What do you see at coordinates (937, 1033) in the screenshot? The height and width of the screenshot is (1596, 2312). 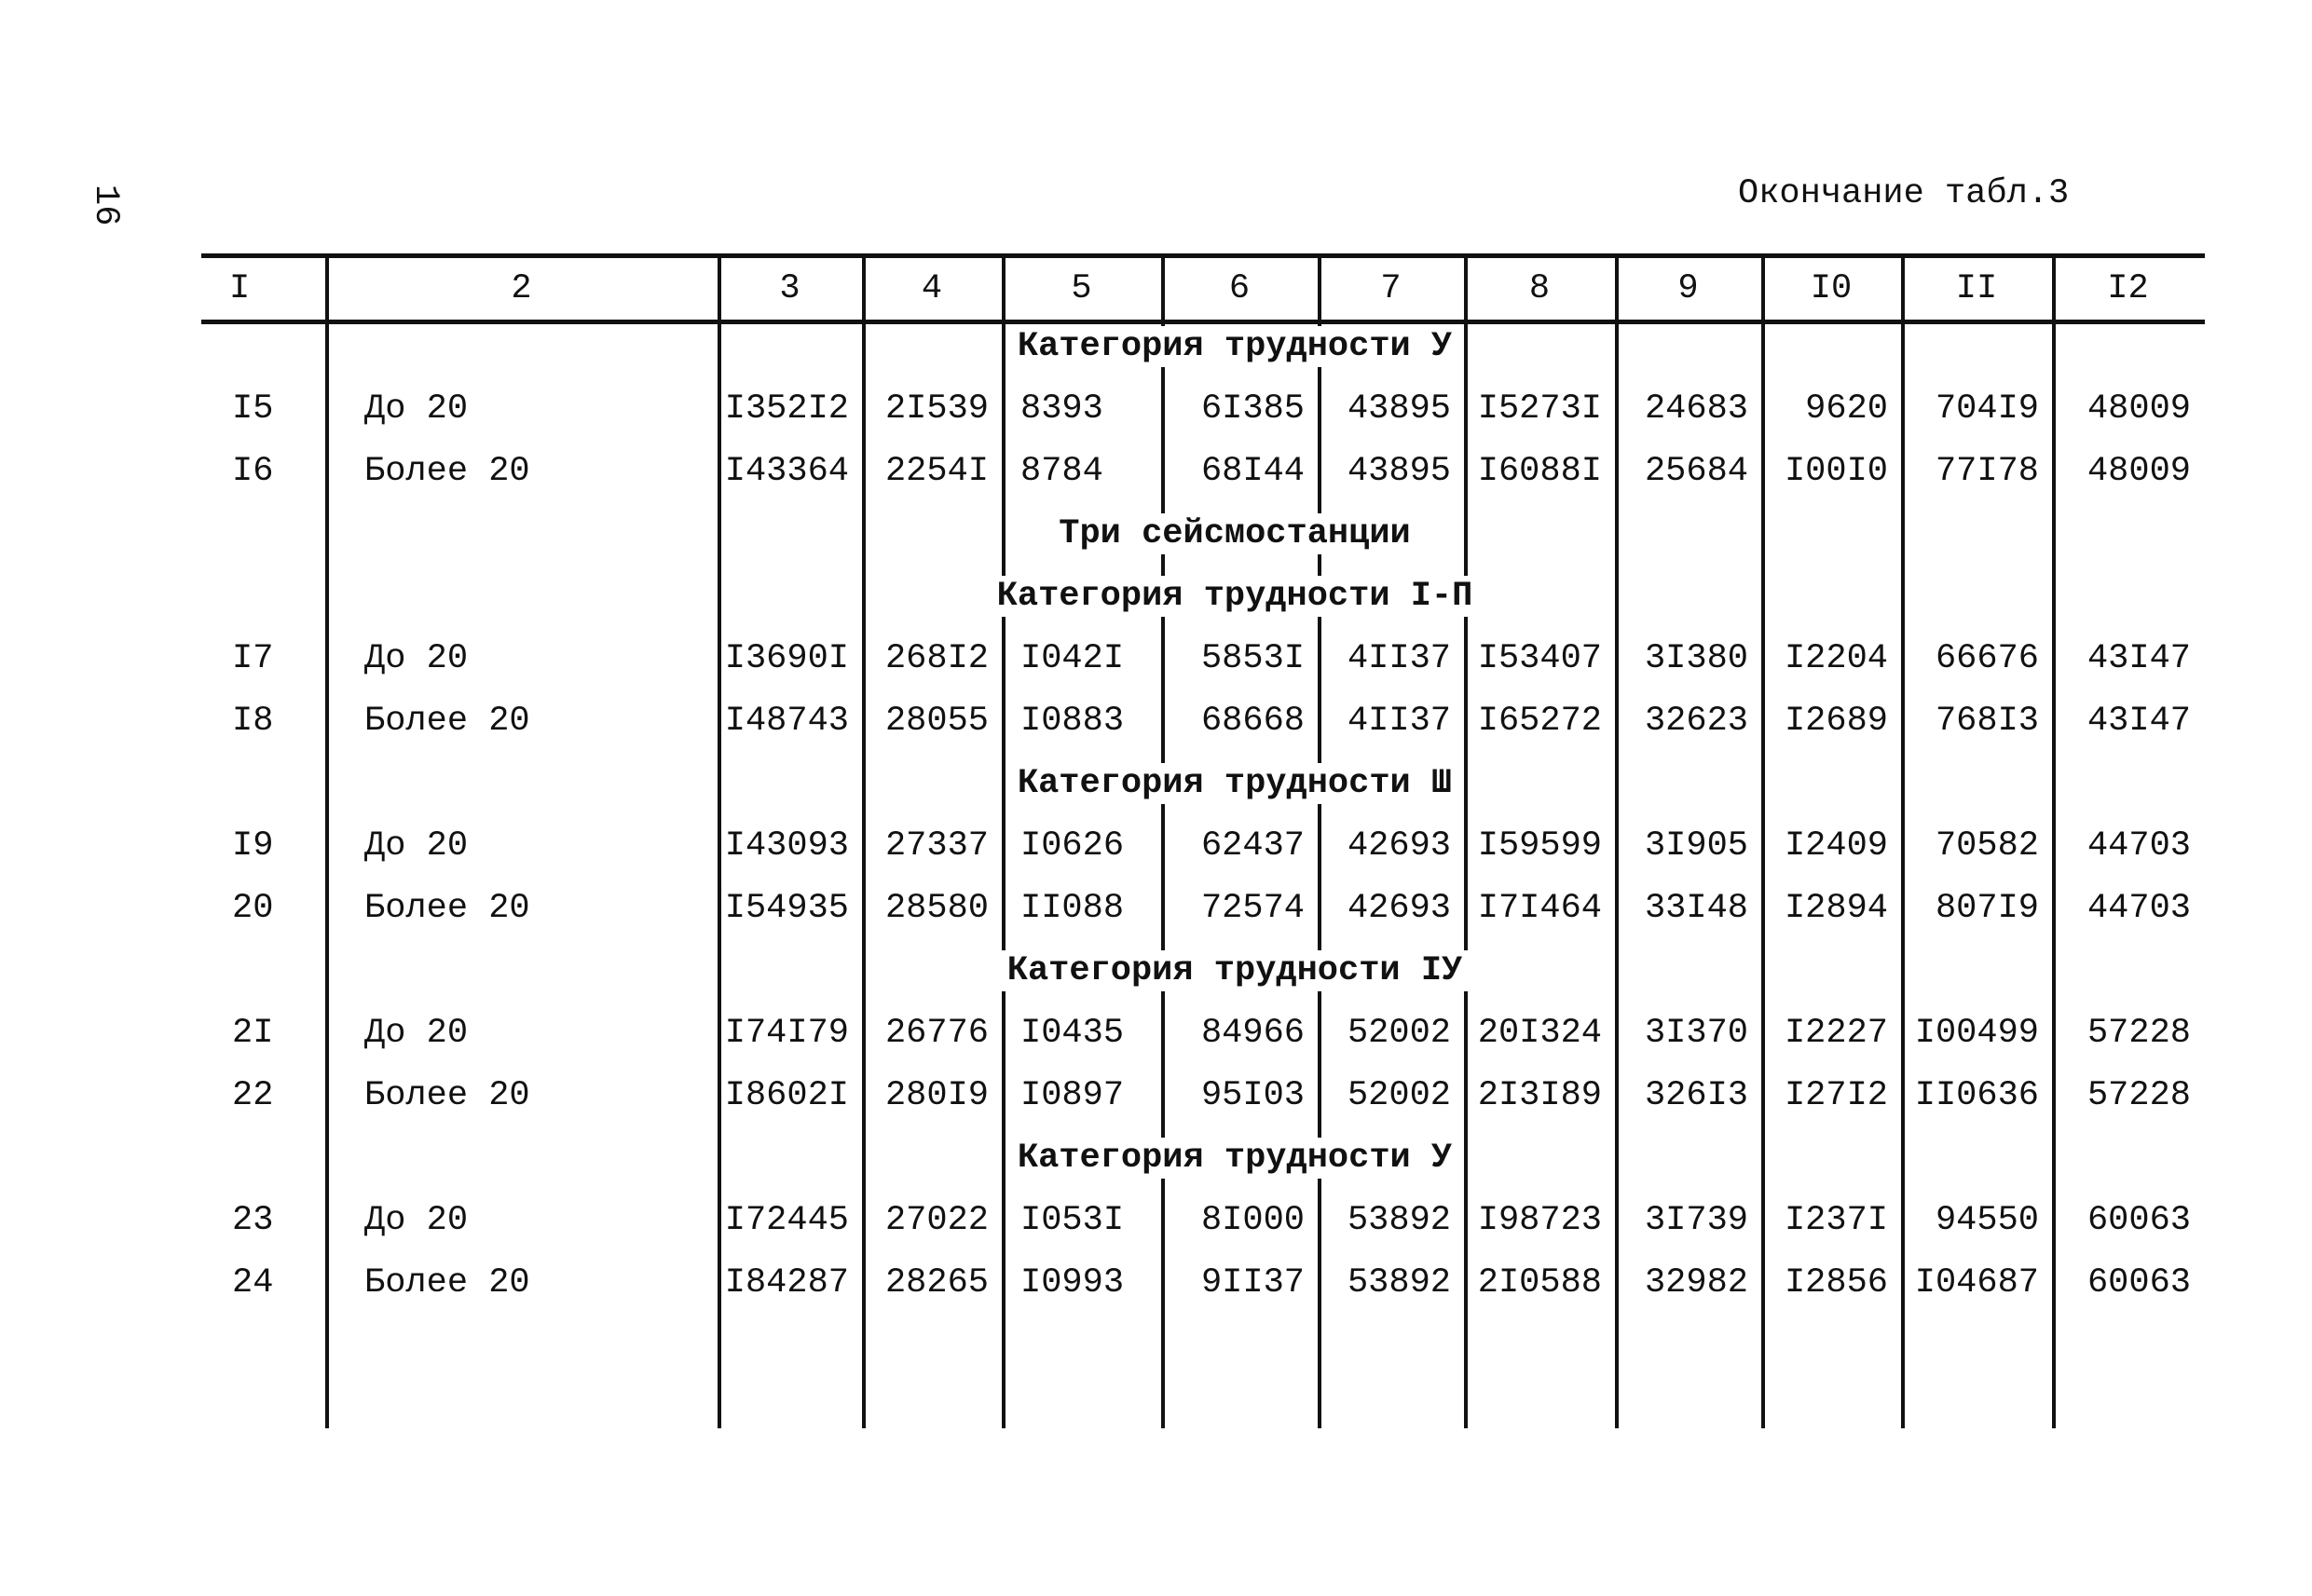 I see `cell: 26776` at bounding box center [937, 1033].